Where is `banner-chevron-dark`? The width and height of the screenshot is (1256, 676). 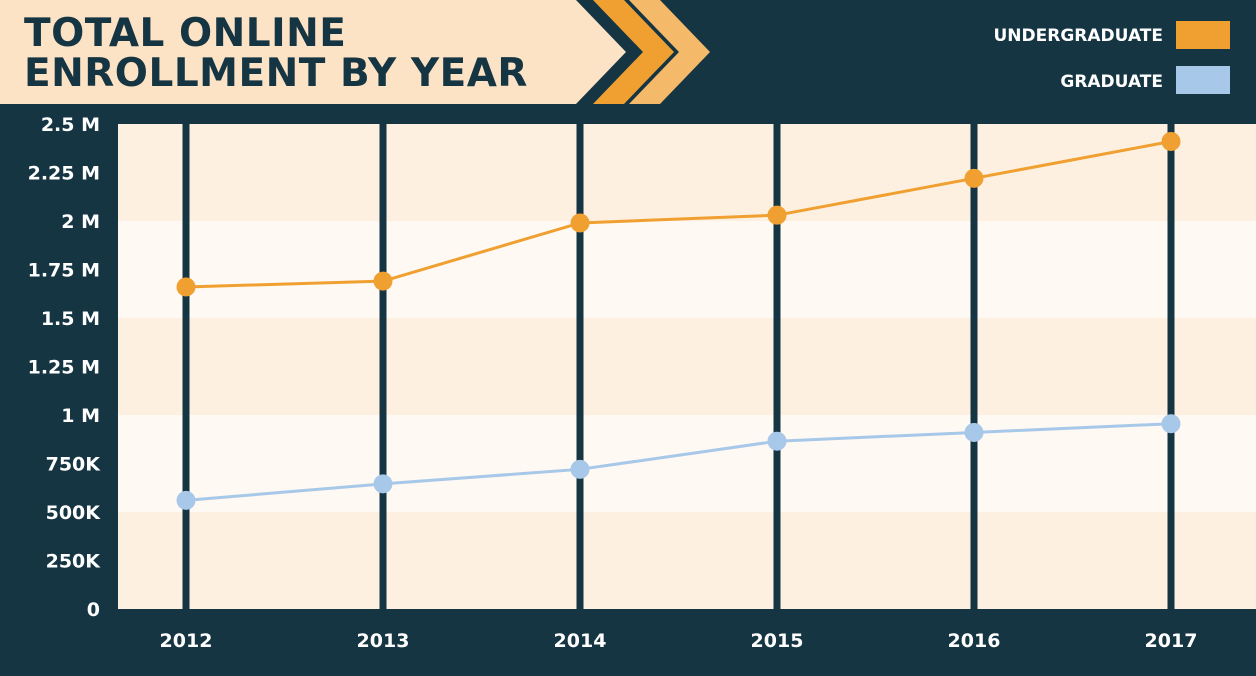 banner-chevron-dark is located at coordinates (633, 52).